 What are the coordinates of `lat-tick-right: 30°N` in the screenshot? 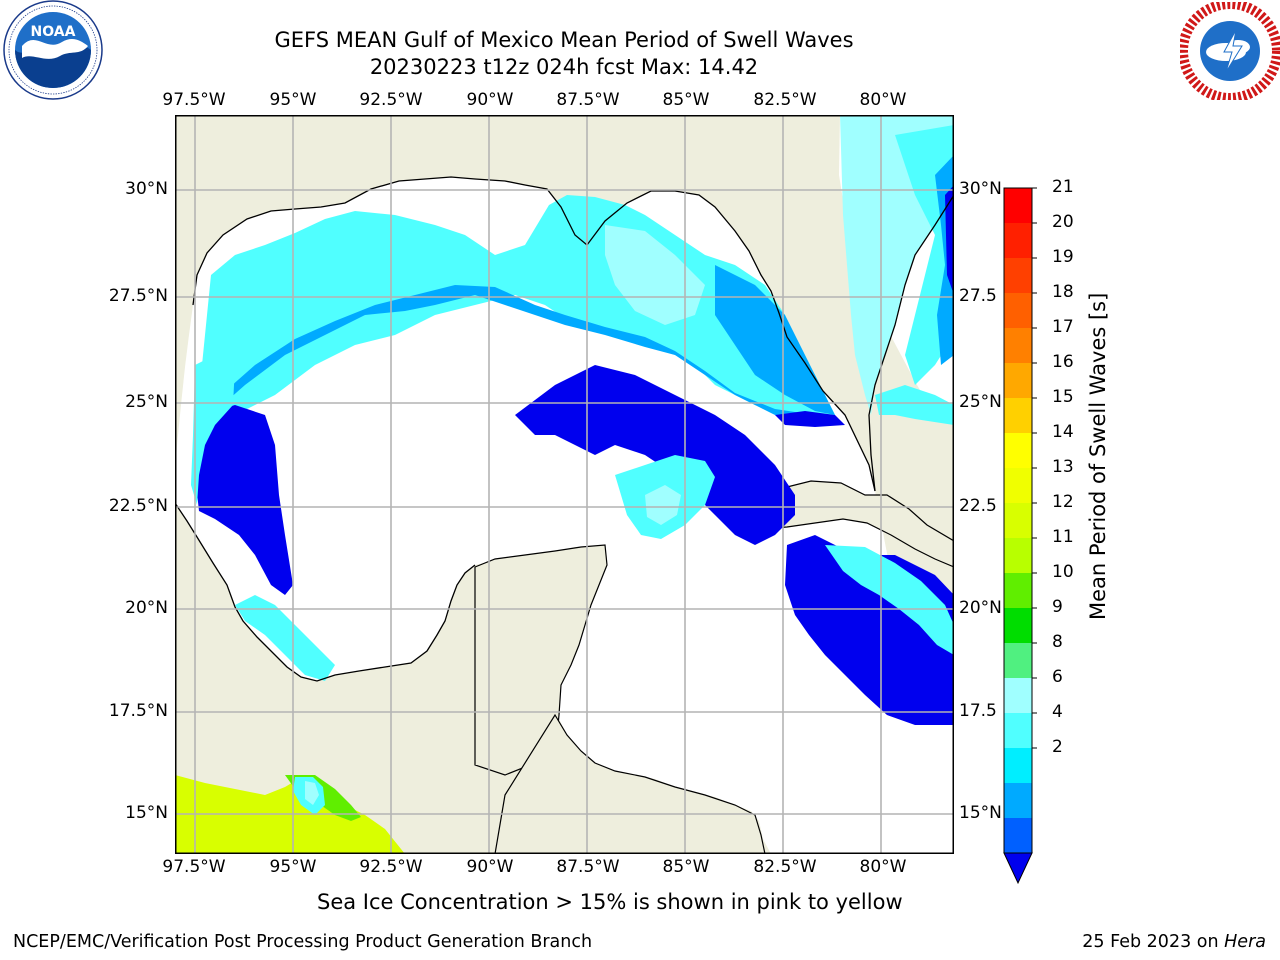 It's located at (980, 189).